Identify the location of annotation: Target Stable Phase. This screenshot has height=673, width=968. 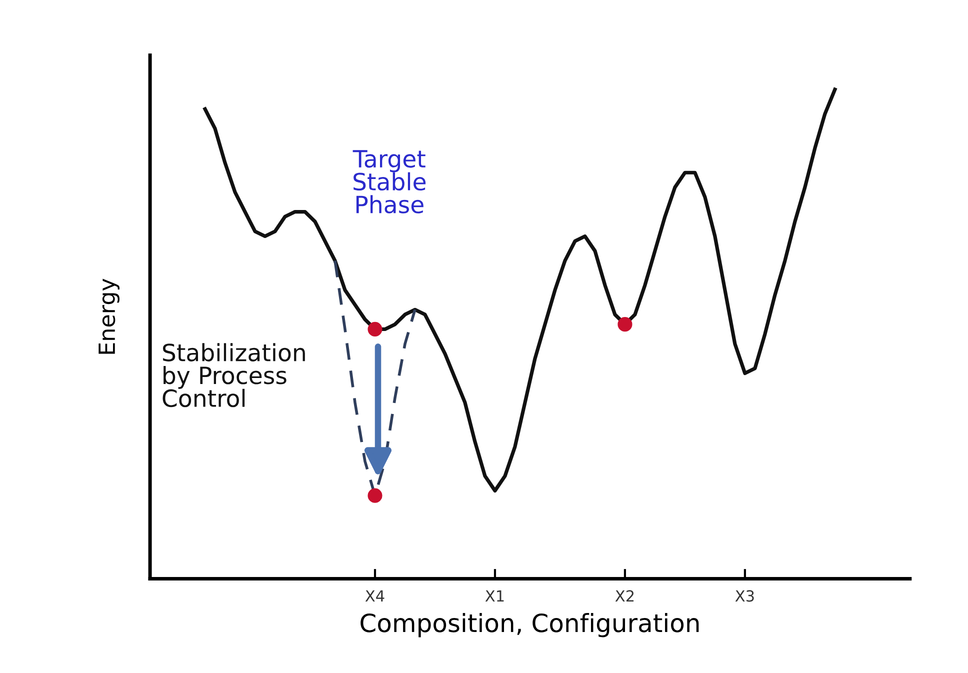
(389, 182).